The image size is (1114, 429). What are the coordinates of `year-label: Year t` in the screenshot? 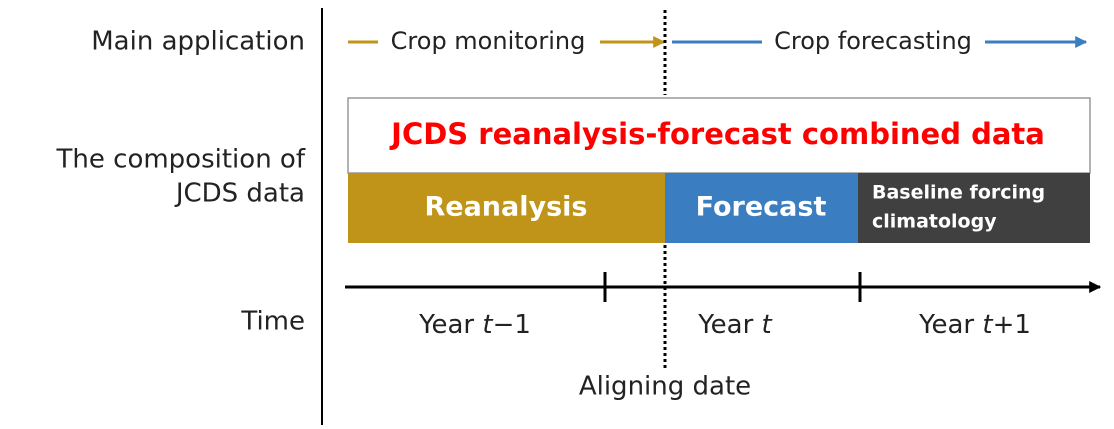 It's located at (734, 325).